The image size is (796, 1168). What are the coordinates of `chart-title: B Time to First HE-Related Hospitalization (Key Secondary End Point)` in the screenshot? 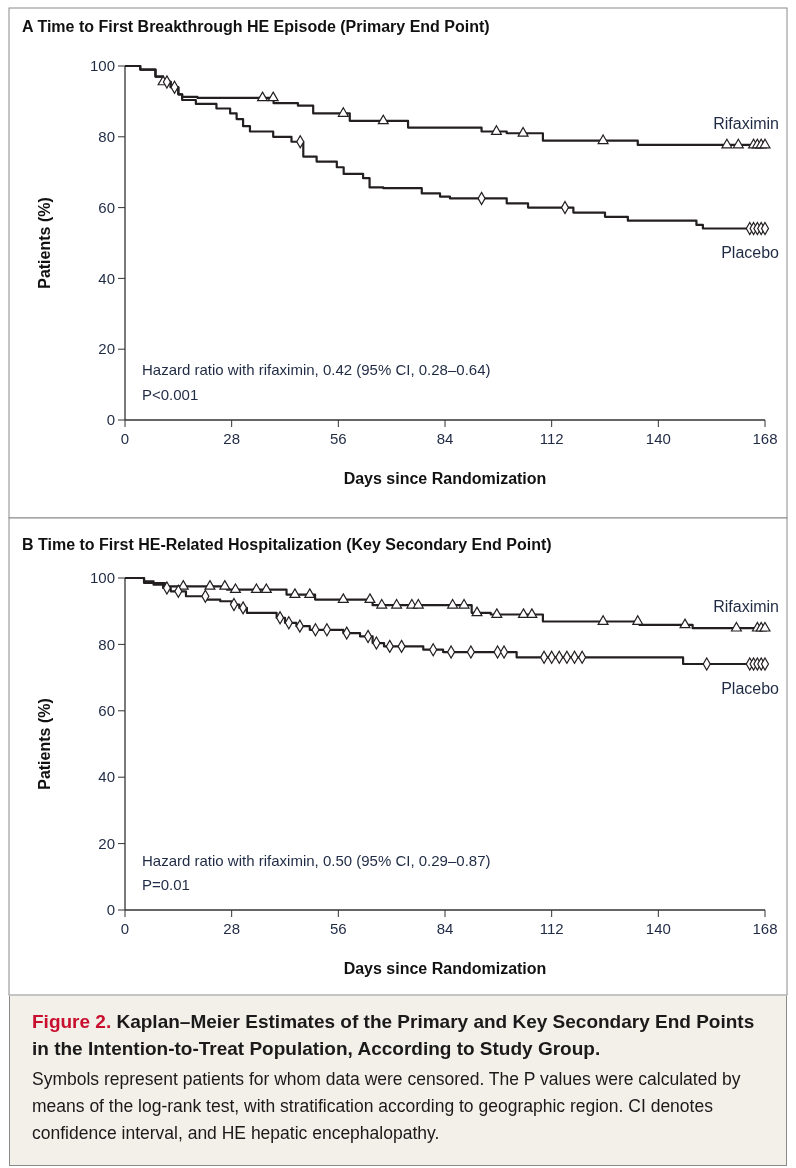 It's located at (287, 544).